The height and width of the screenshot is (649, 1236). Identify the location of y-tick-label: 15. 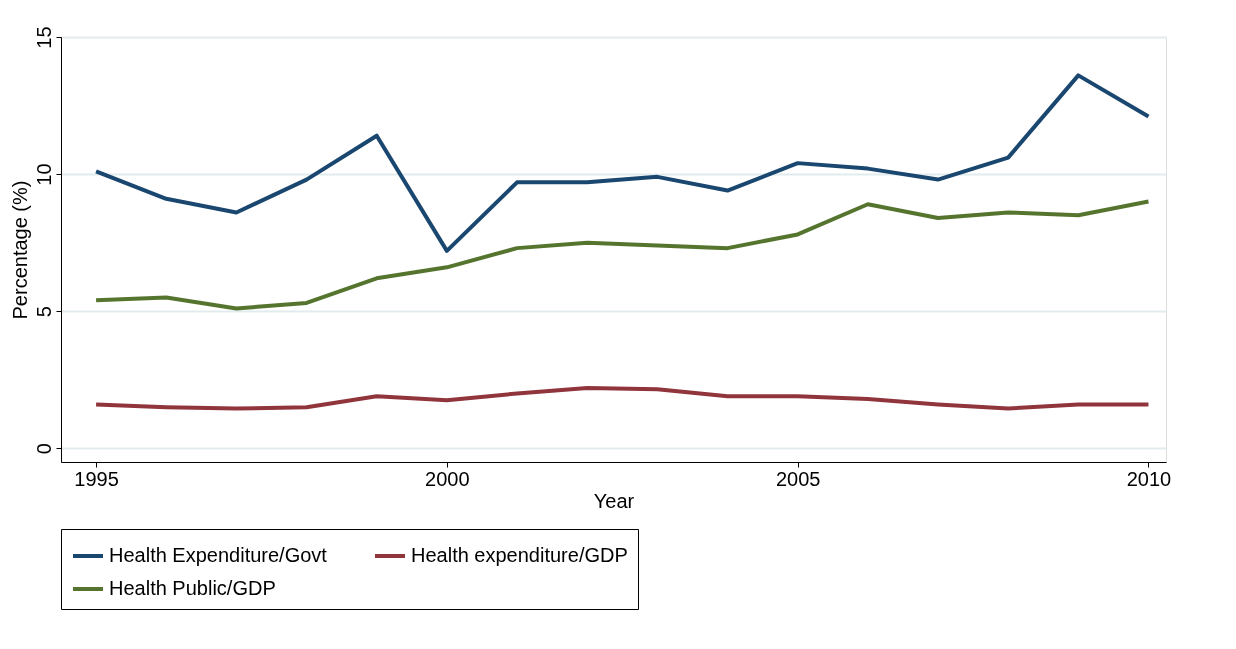
(43, 37).